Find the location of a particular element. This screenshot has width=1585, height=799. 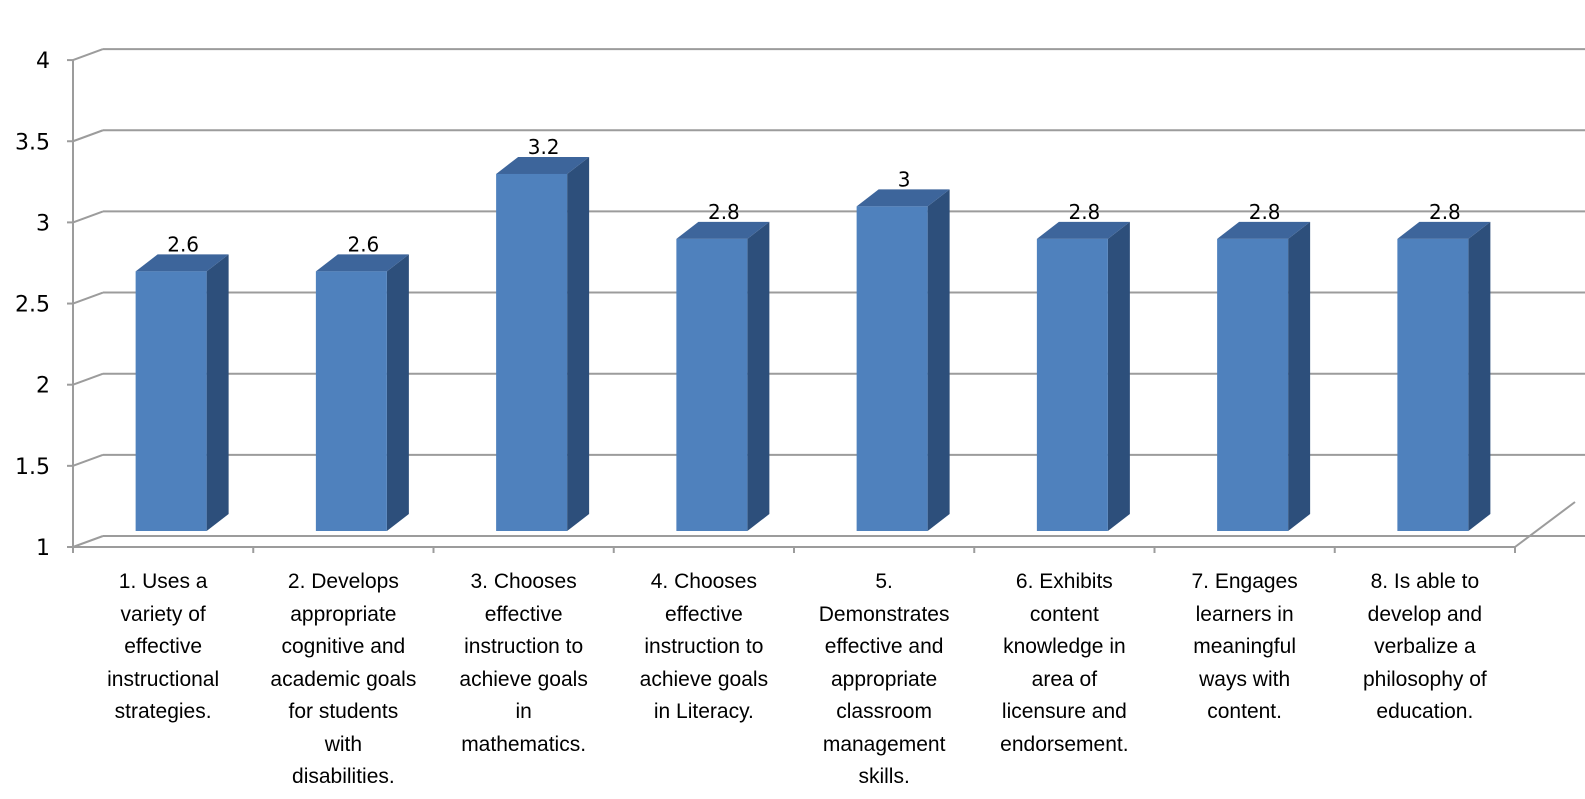

data-label: 3.2 is located at coordinates (544, 147).